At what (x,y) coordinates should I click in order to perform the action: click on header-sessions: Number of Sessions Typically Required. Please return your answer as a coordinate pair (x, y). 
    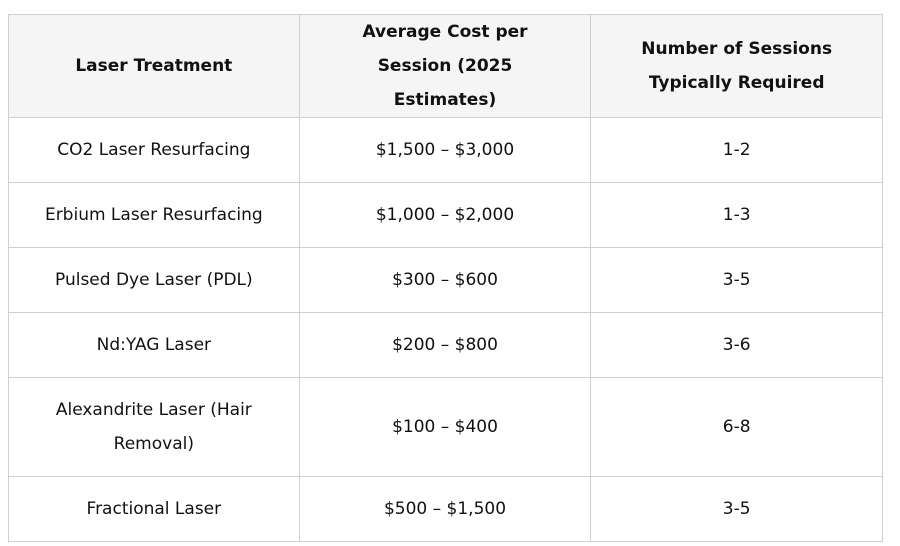
    Looking at the image, I should click on (736, 66).